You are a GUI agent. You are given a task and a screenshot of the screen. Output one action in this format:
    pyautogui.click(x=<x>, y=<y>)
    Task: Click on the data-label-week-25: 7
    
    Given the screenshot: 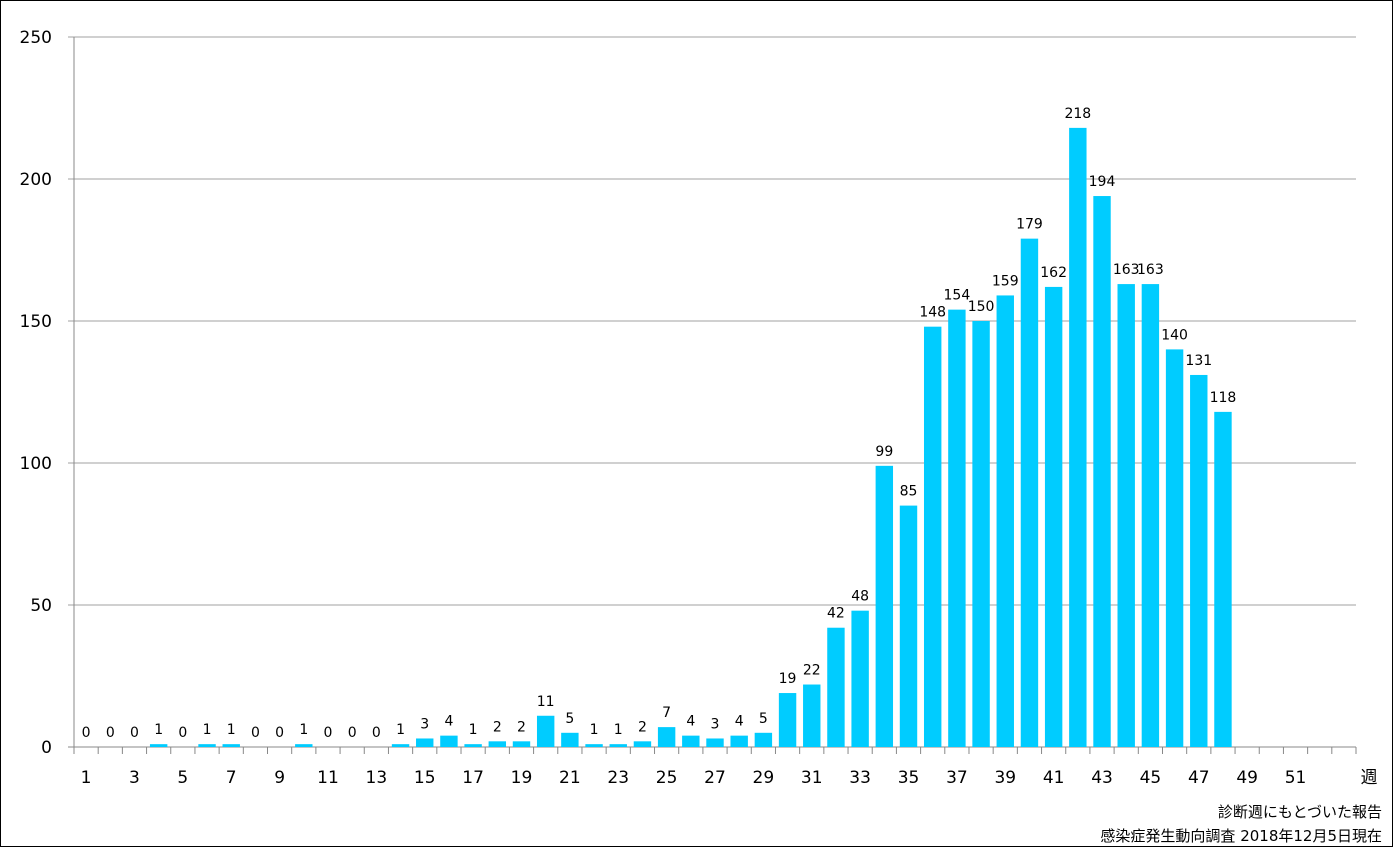 What is the action you would take?
    pyautogui.click(x=666, y=713)
    